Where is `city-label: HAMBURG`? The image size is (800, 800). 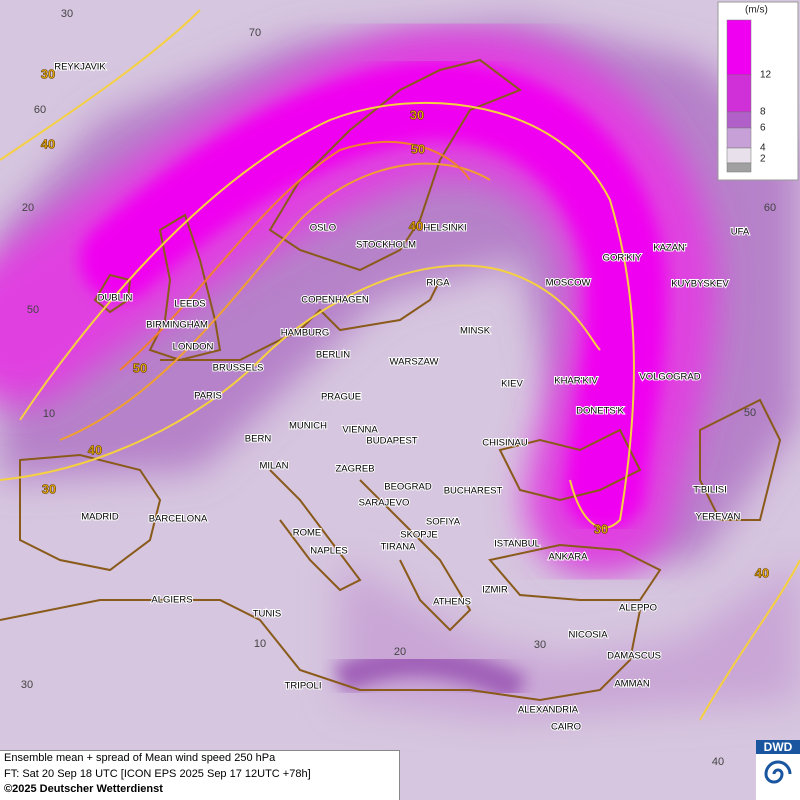
city-label: HAMBURG is located at coordinates (305, 333).